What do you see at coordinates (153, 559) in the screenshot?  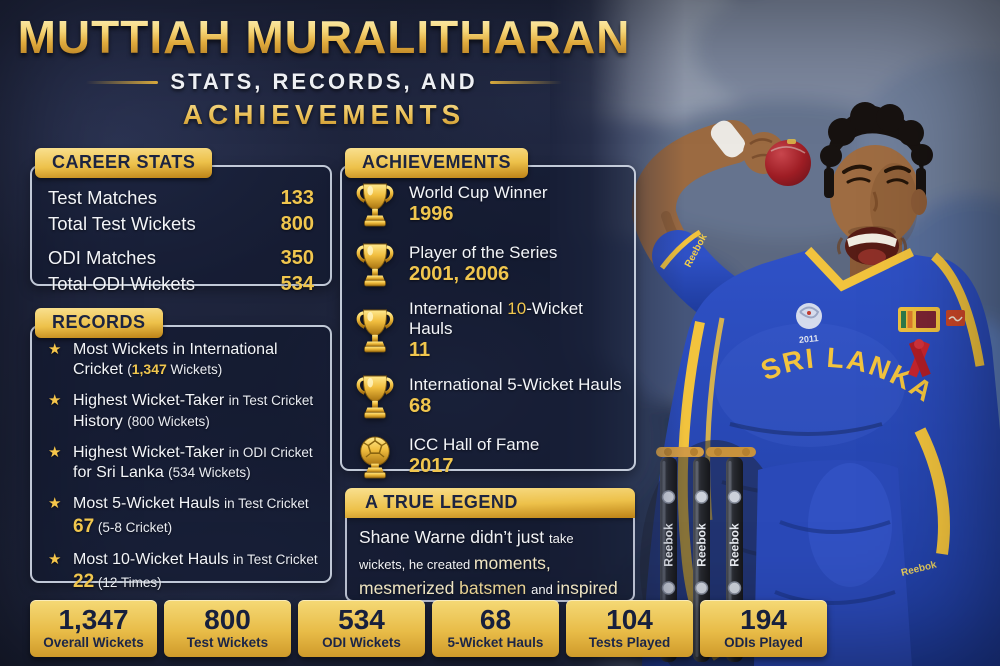 I see `record-segment: Most 10-Wicket Hauls` at bounding box center [153, 559].